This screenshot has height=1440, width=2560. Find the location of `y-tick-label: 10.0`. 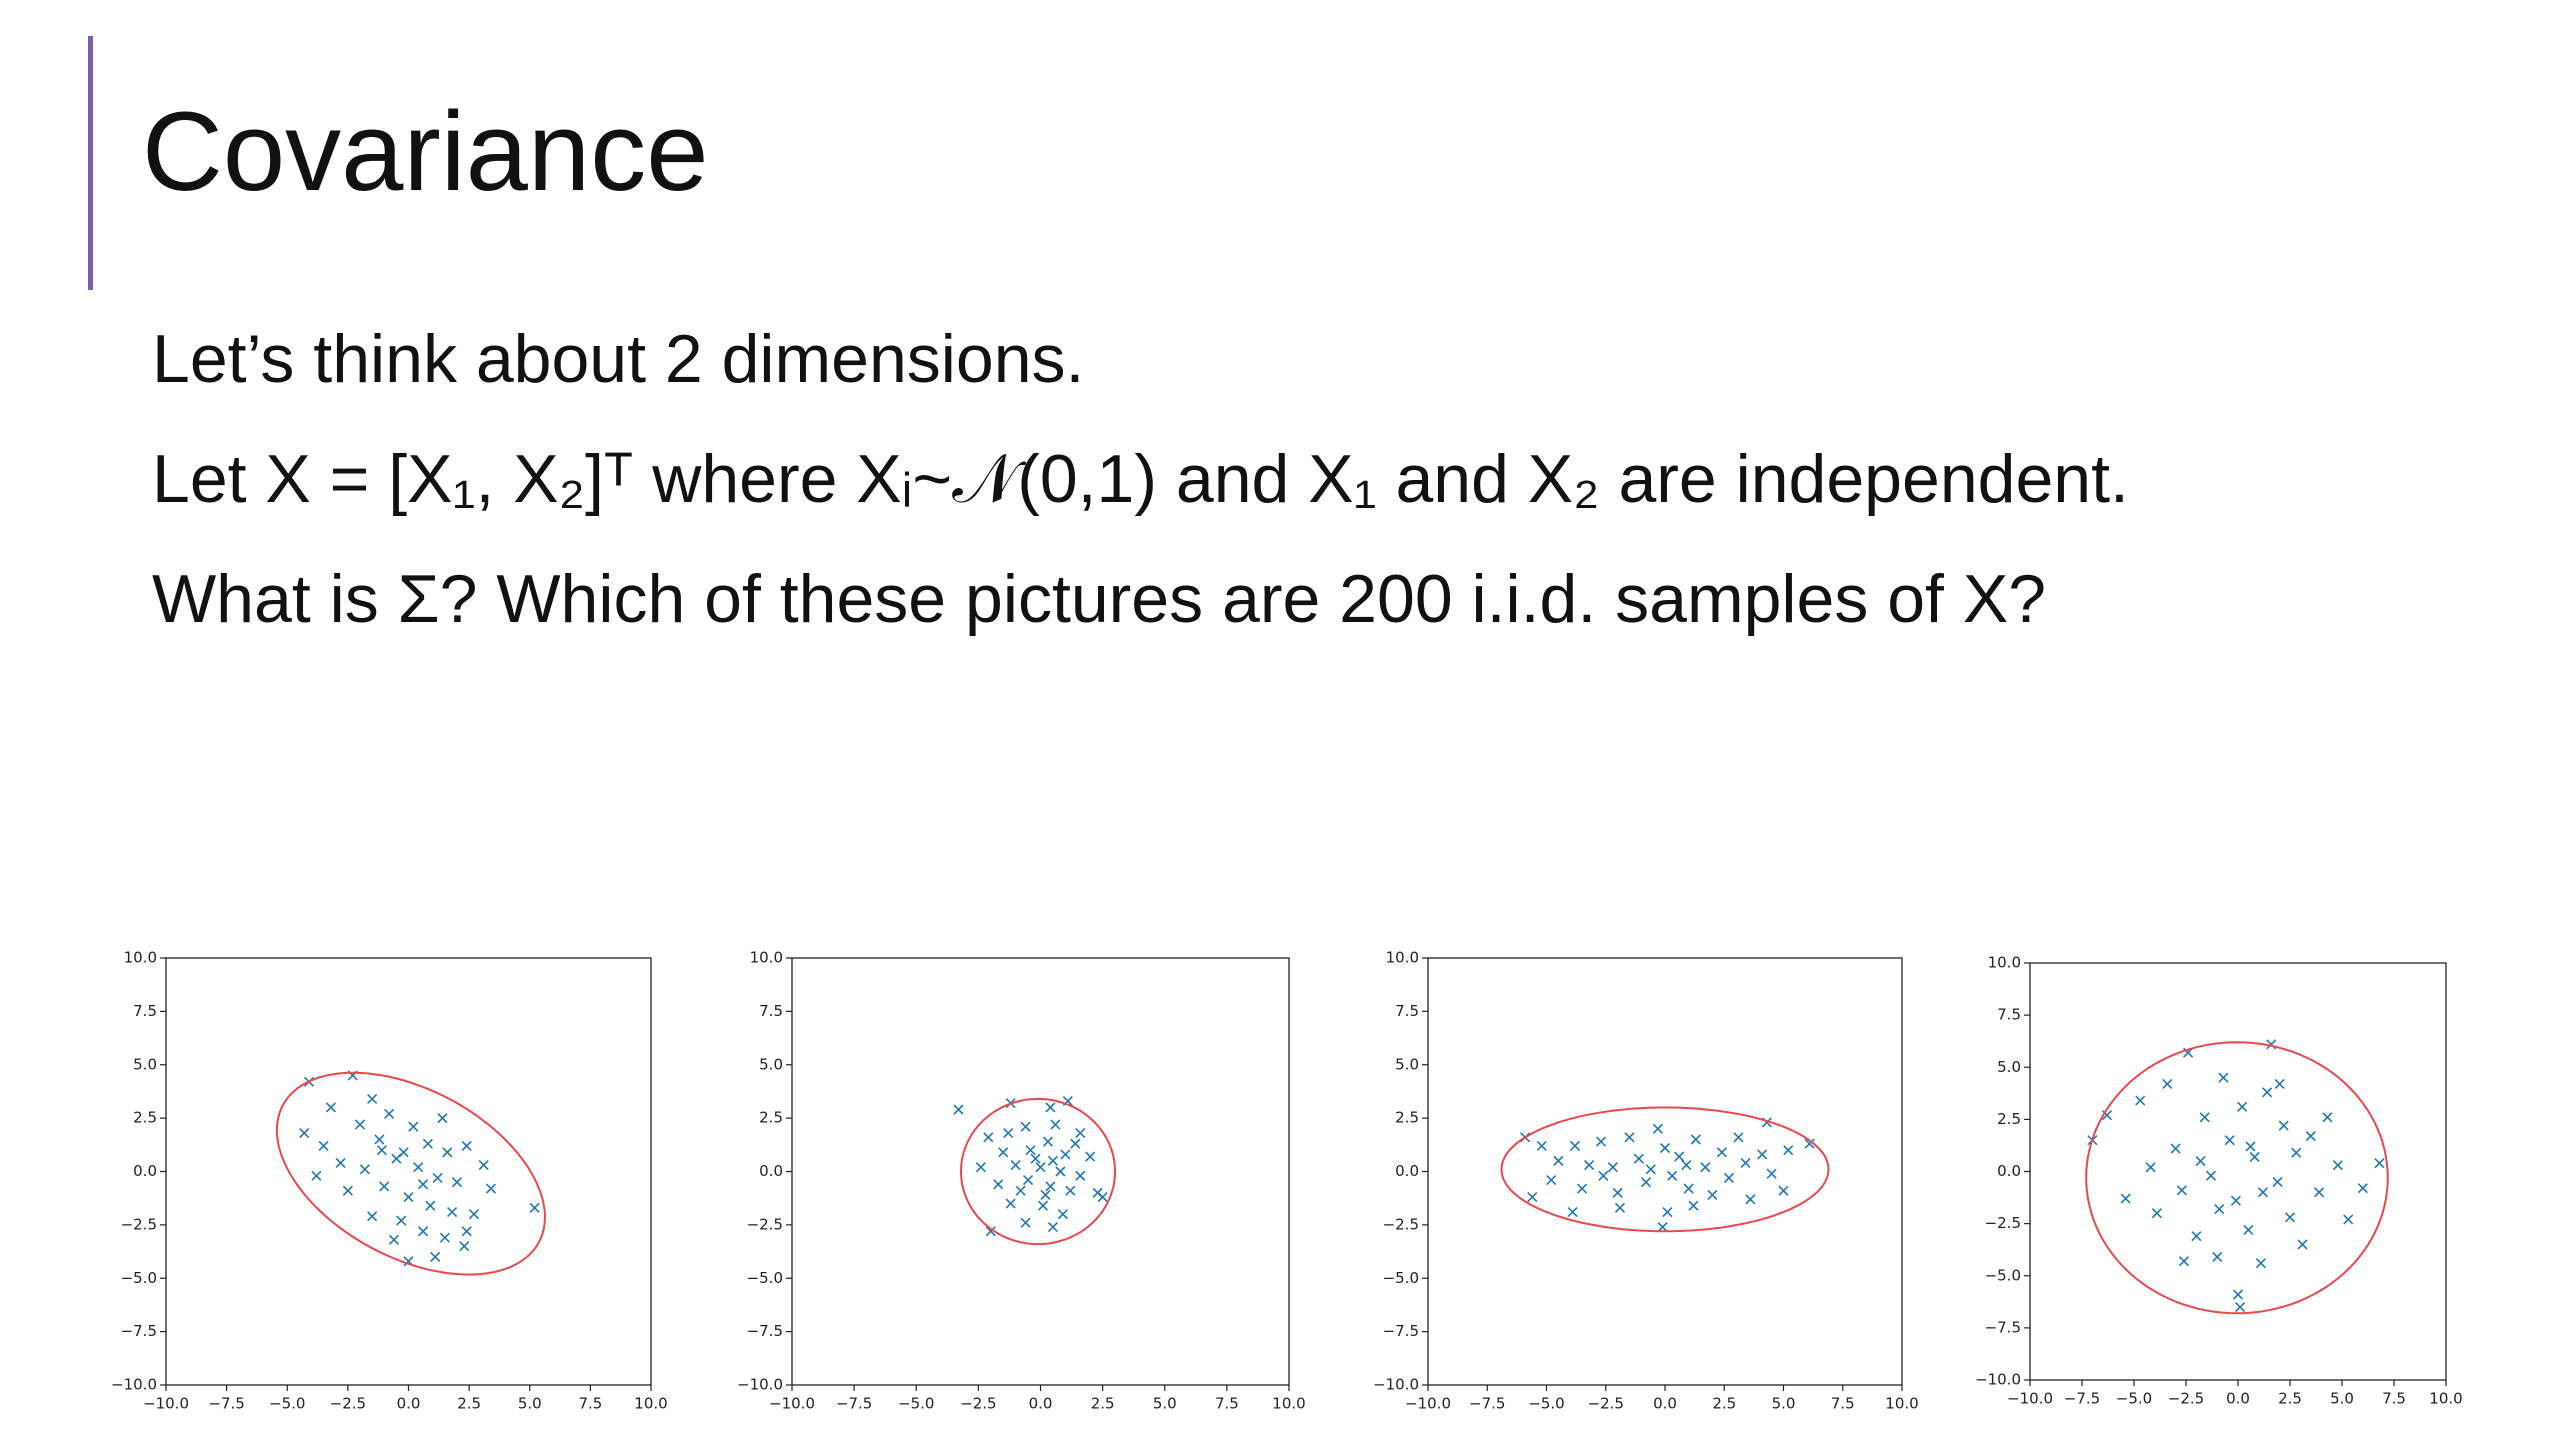

y-tick-label: 10.0 is located at coordinates (2004, 963).